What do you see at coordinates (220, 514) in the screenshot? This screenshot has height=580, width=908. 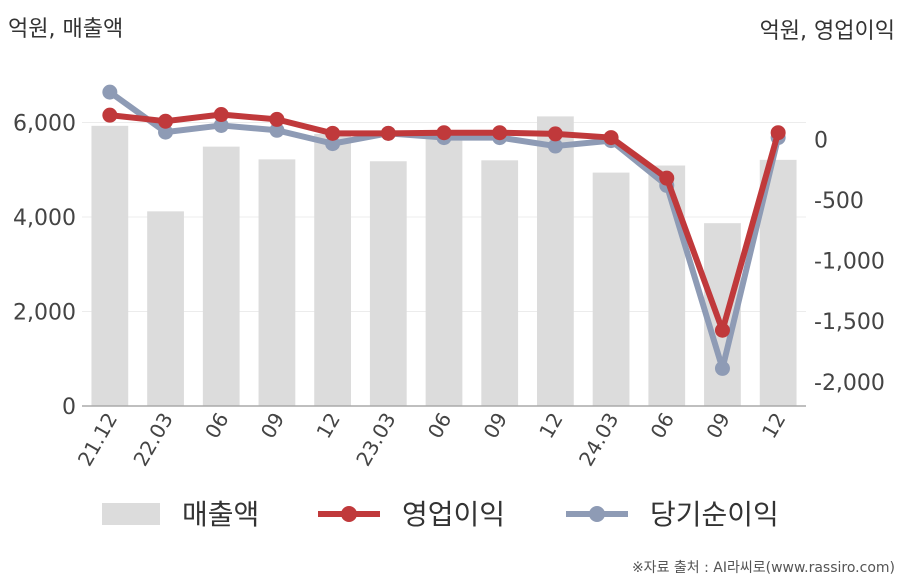 I see `legend-label-revenue: 매출액` at bounding box center [220, 514].